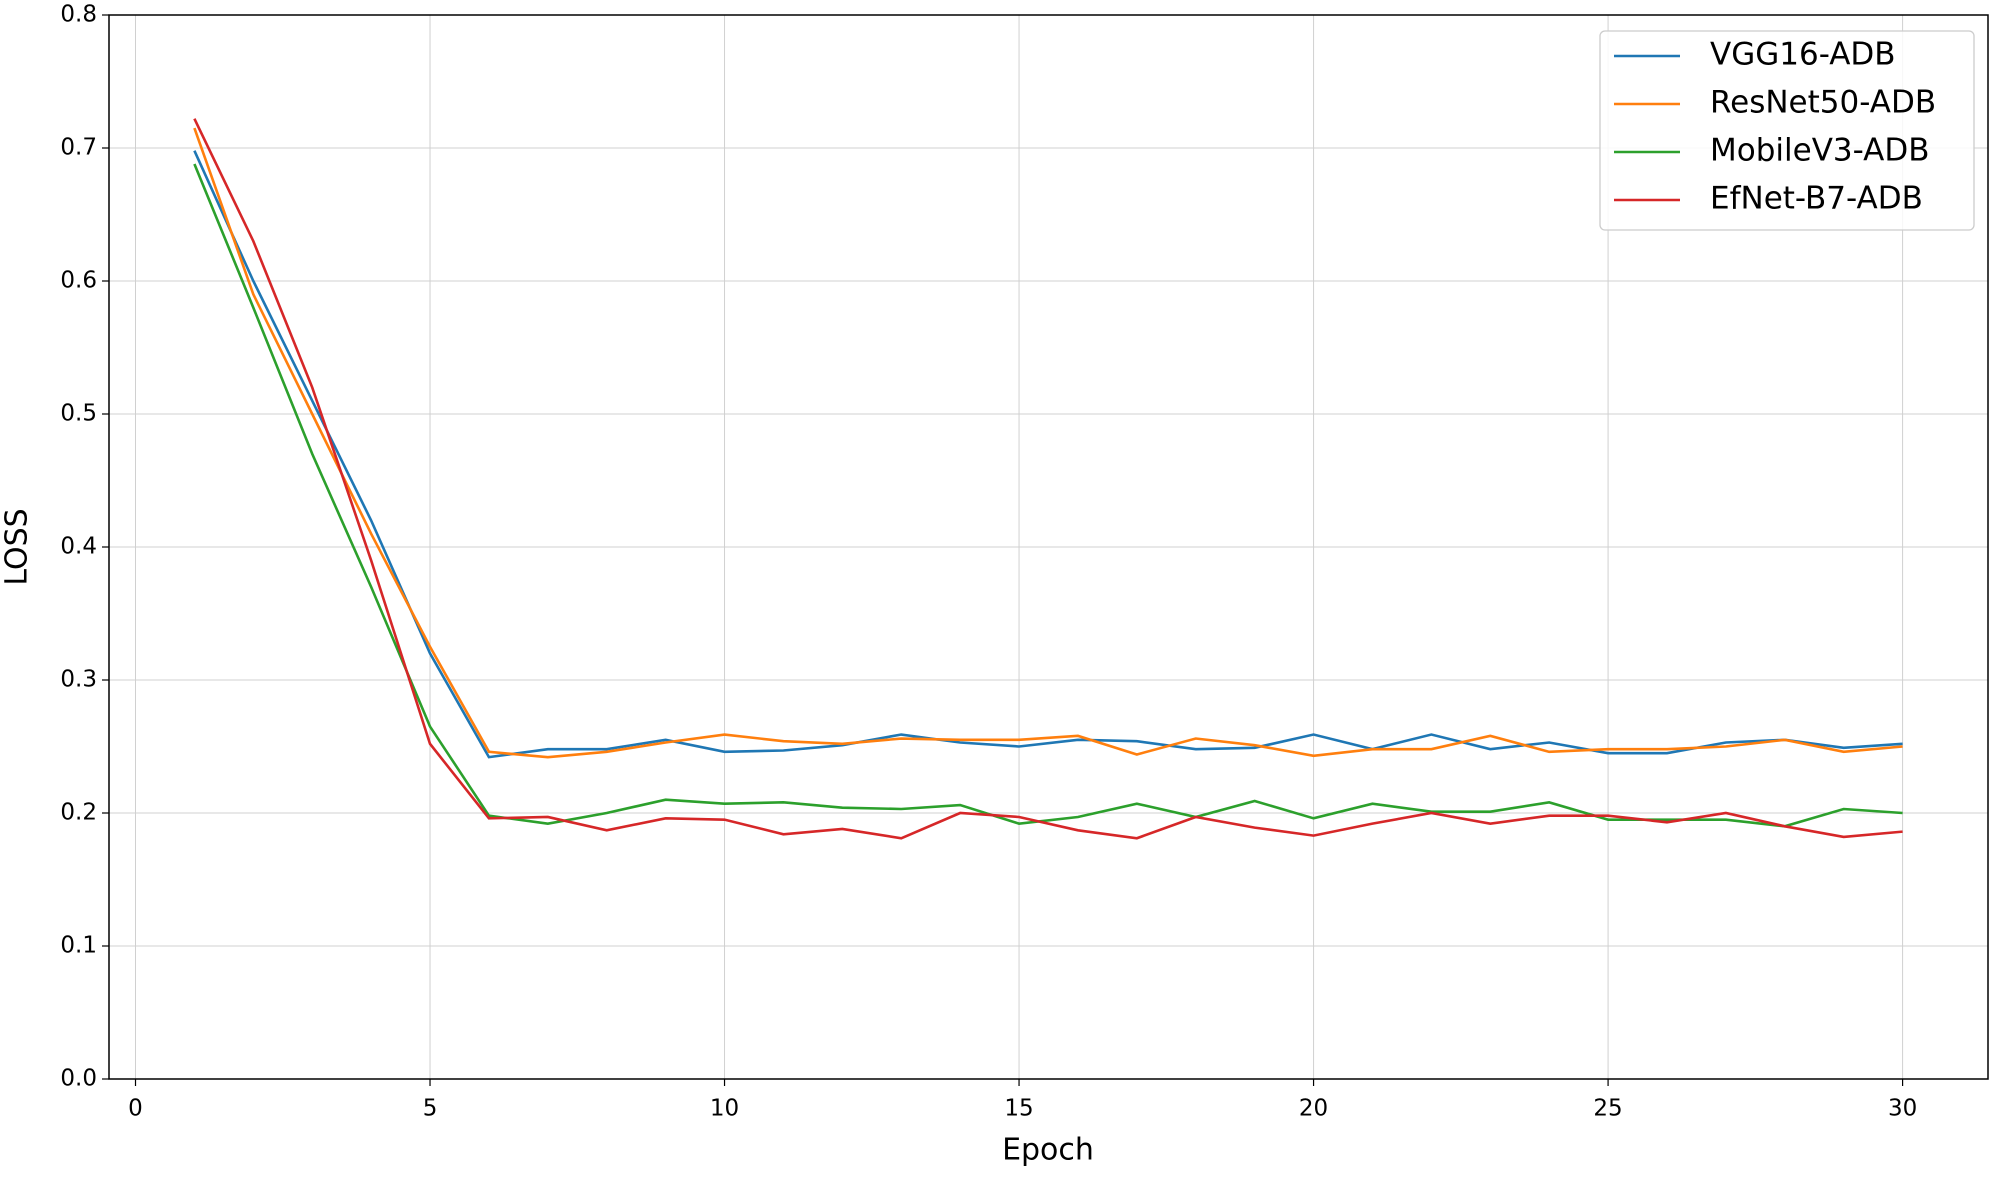 This screenshot has height=1188, width=2007. I want to click on y-tick-label: 0.8, so click(78, 15).